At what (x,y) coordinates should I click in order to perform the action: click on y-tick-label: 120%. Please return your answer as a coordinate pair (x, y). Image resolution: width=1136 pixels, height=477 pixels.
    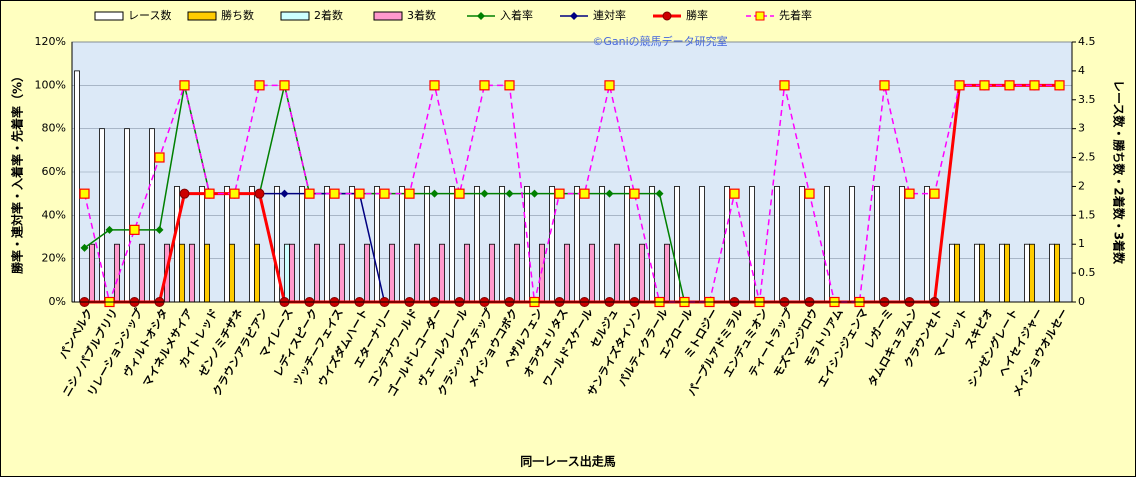
    Looking at the image, I should click on (50, 41).